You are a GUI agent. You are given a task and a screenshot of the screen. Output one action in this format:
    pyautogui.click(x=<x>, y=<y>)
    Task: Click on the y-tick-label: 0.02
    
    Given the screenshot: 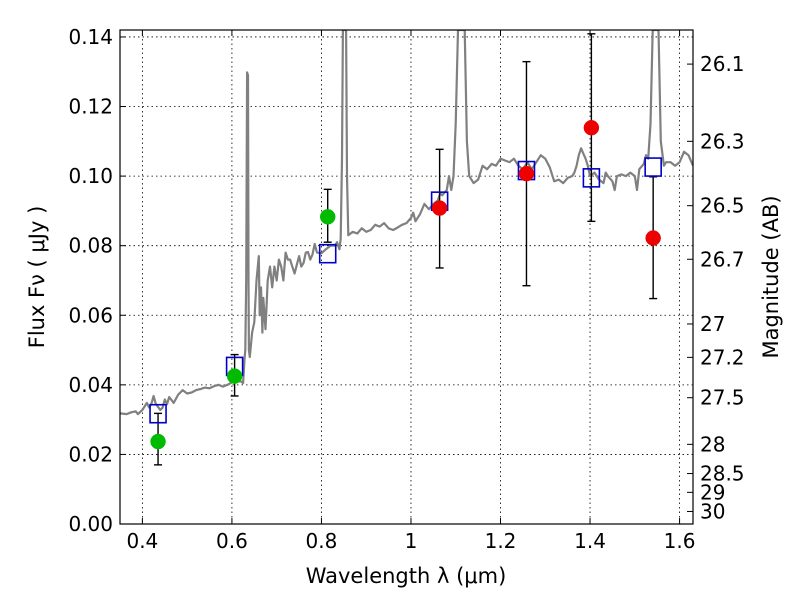 What is the action you would take?
    pyautogui.click(x=90, y=454)
    